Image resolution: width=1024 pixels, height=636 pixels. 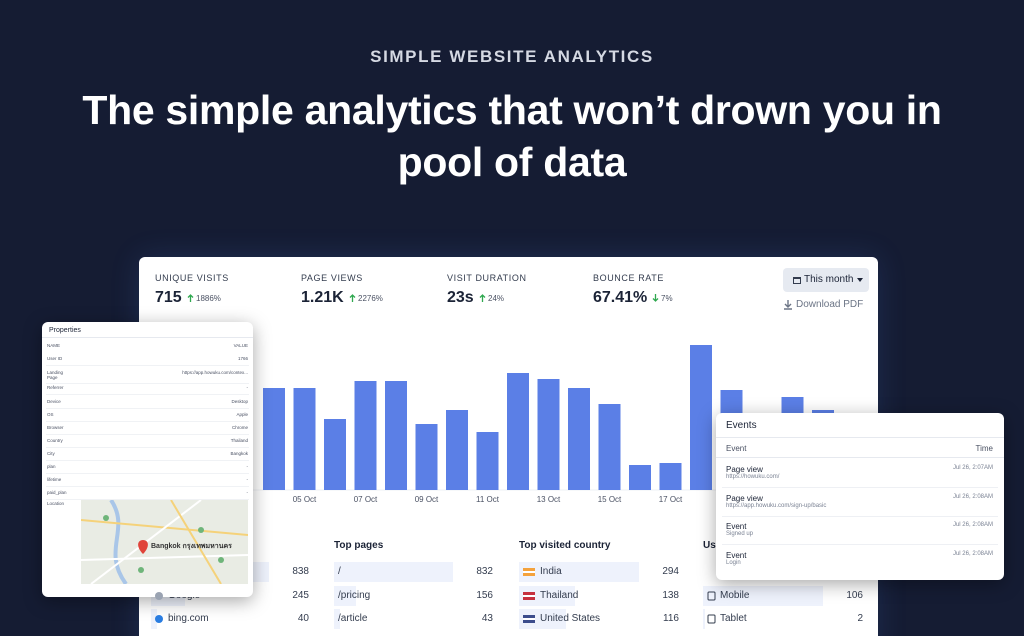 I want to click on device, so click(x=711, y=619).